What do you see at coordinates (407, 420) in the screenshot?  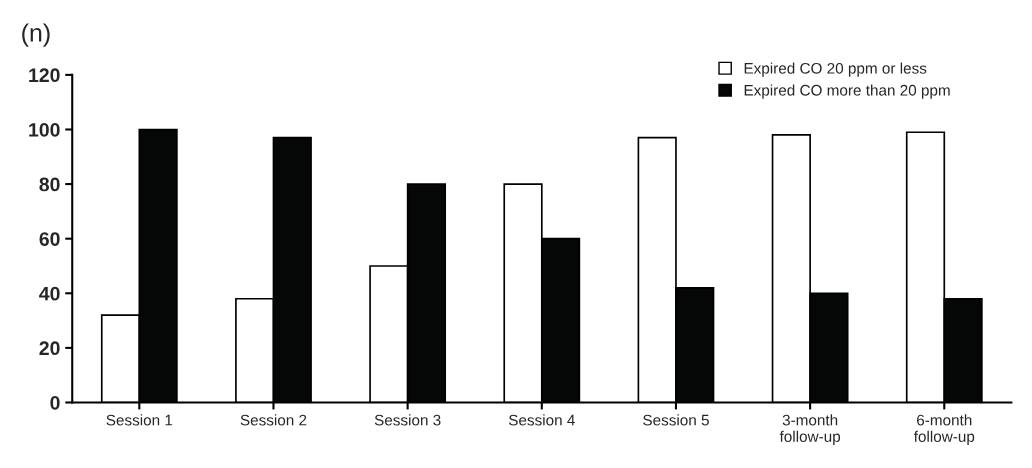 I see `x-tick-label: Session 3` at bounding box center [407, 420].